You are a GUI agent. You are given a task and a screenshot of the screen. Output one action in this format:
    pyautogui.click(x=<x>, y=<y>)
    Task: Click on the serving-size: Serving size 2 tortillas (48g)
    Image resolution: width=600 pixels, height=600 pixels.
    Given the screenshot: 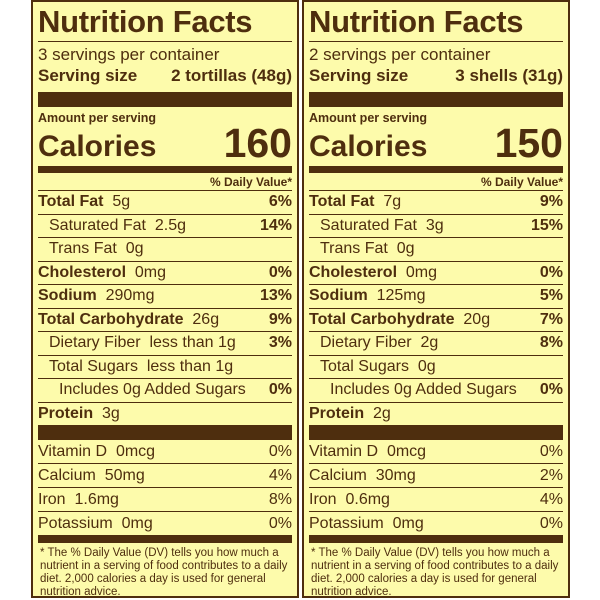 What is the action you would take?
    pyautogui.click(x=165, y=75)
    